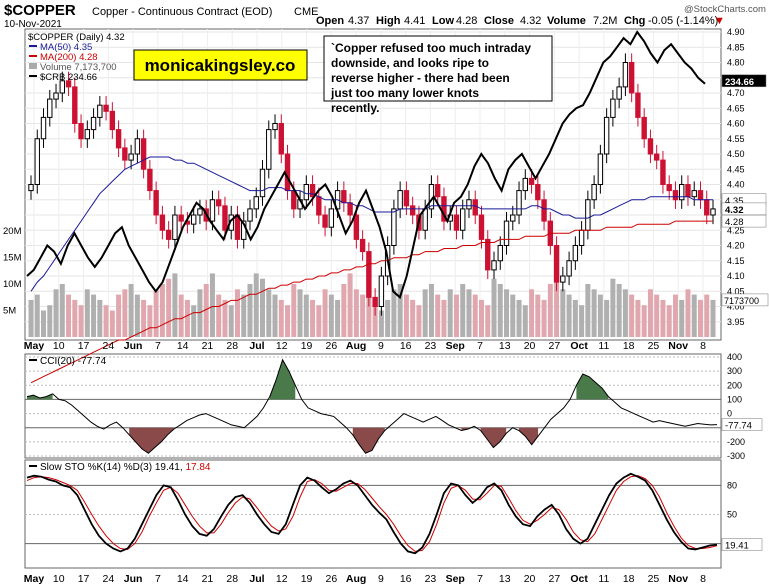 The image size is (769, 587). Describe the element at coordinates (683, 21) in the screenshot. I see `change-value: -0.05 (-1.14%)` at that location.